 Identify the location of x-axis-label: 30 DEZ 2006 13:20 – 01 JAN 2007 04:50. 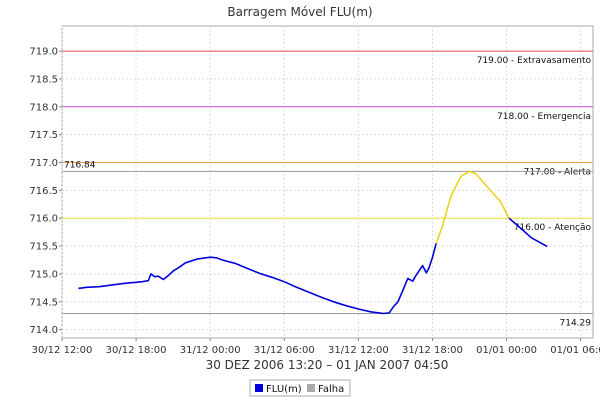
(327, 365).